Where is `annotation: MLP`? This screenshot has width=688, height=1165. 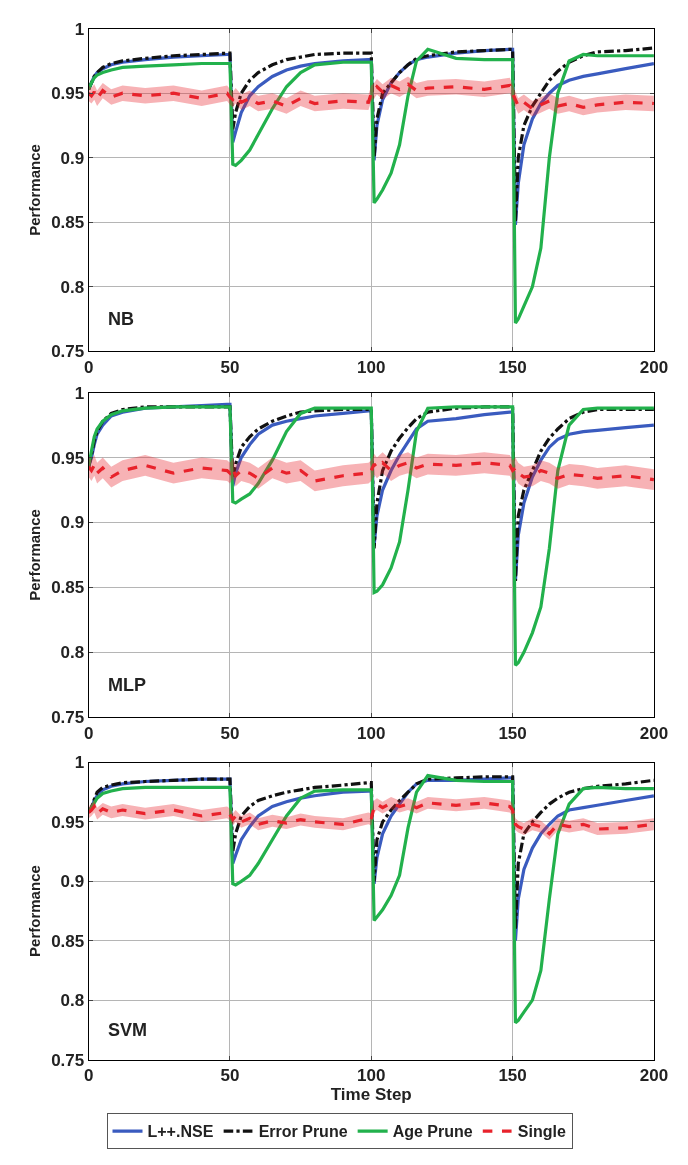
annotation: MLP is located at coordinates (127, 685).